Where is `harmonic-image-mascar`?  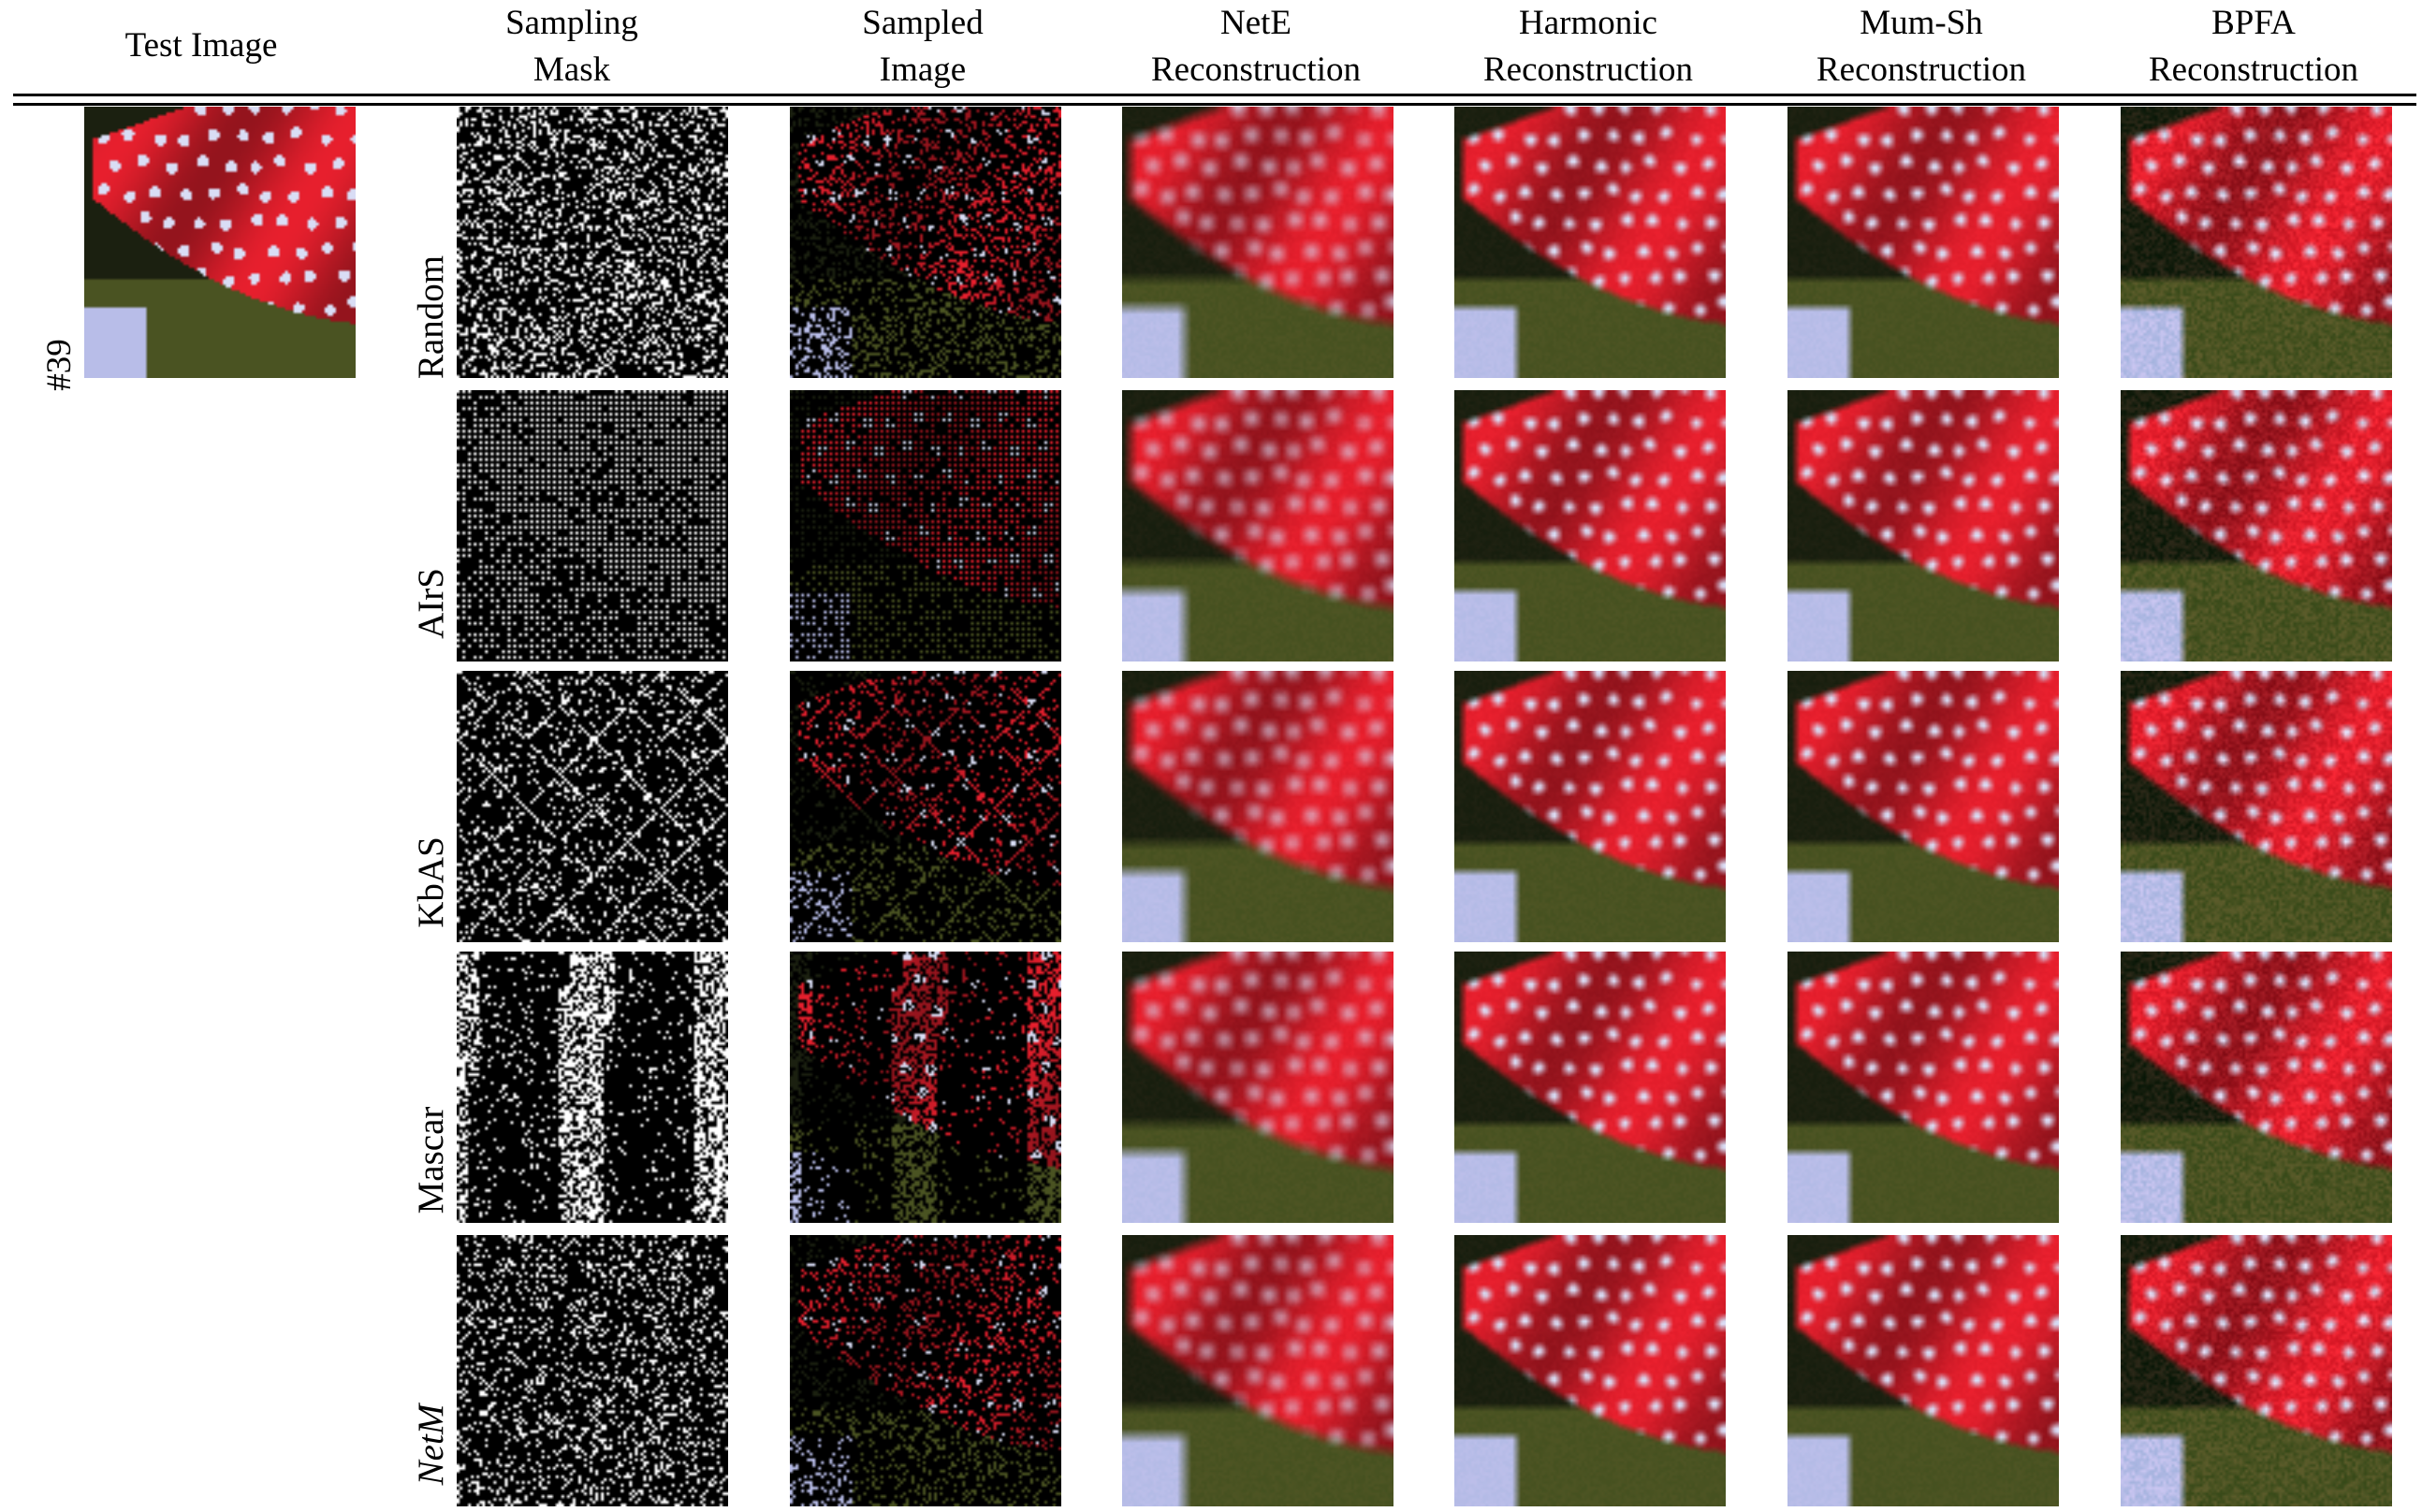 harmonic-image-mascar is located at coordinates (1590, 1088).